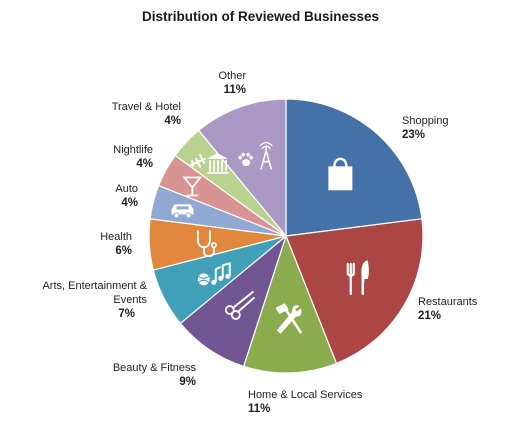 The height and width of the screenshot is (432, 521). I want to click on slice-percent: 6%, so click(123, 251).